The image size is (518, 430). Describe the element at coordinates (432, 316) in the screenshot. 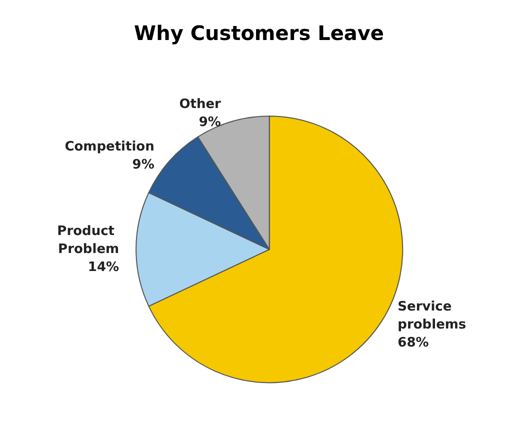

I see `slice-label: Service problems` at that location.